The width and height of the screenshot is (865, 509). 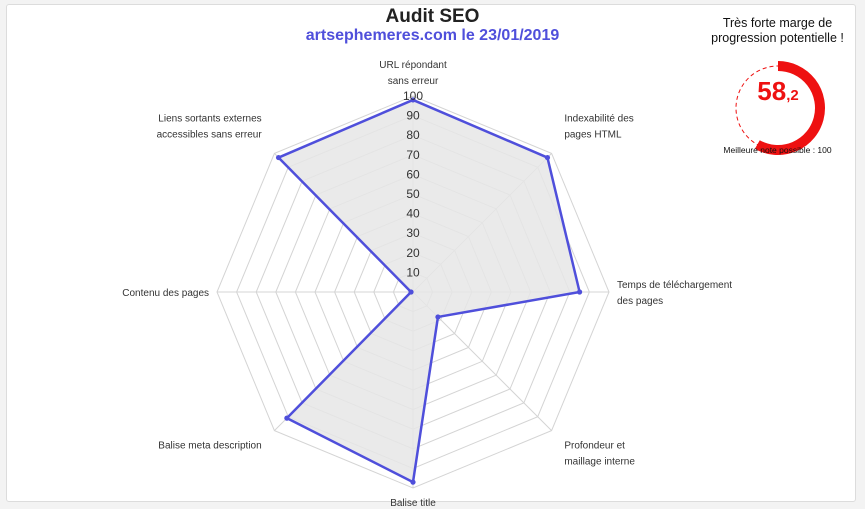 I want to click on radar-axis-label-line: URL répondant, so click(x=413, y=65).